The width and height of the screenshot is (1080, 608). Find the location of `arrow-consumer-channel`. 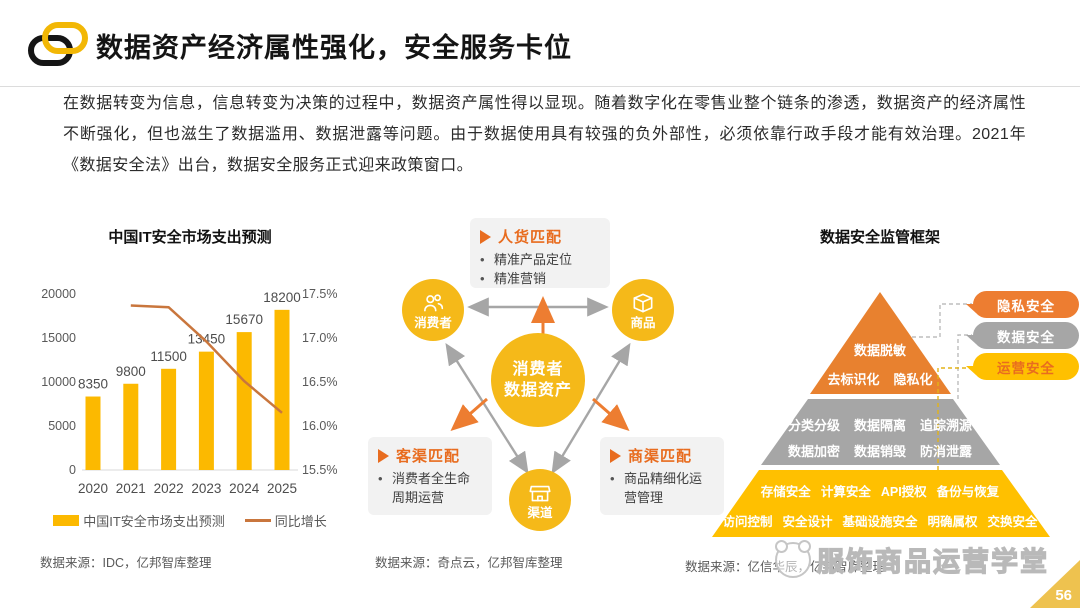

arrow-consumer-channel is located at coordinates (487, 408).